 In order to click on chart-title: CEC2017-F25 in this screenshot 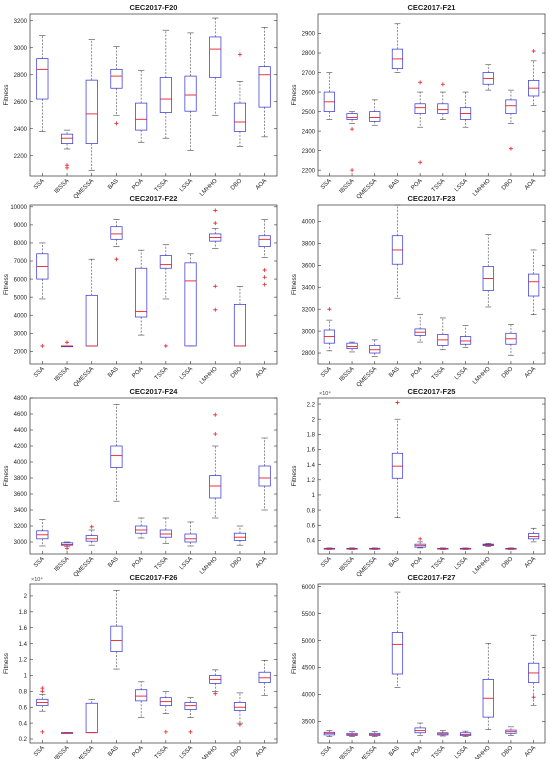, I will do `click(432, 391)`.